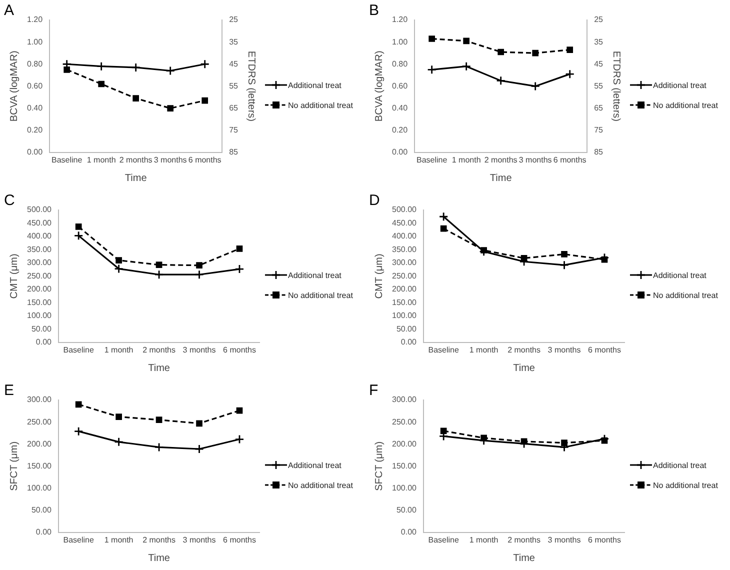  I want to click on y-tick-label: 450.00, so click(405, 223).